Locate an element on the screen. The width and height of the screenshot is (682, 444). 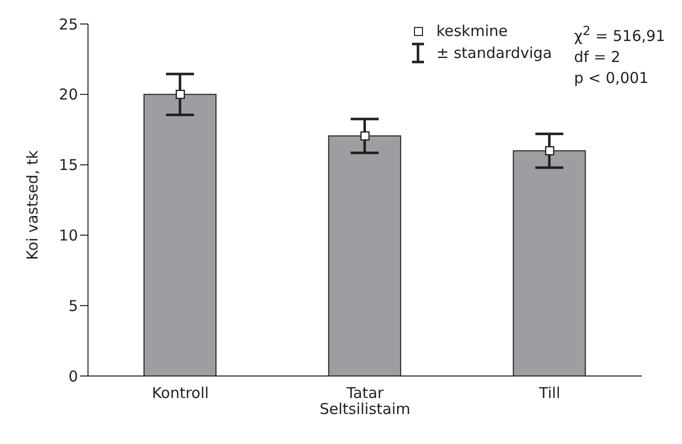
annotation: χ$^{2}$ = 516,91 is located at coordinates (620, 34).